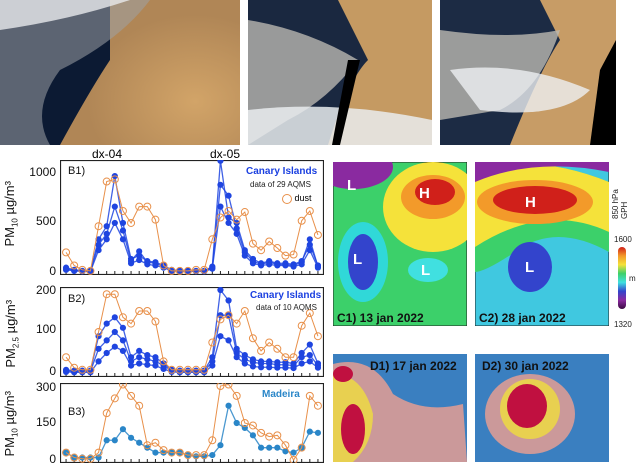  What do you see at coordinates (623, 239) in the screenshot?
I see `colorbar-max: 1600` at bounding box center [623, 239].